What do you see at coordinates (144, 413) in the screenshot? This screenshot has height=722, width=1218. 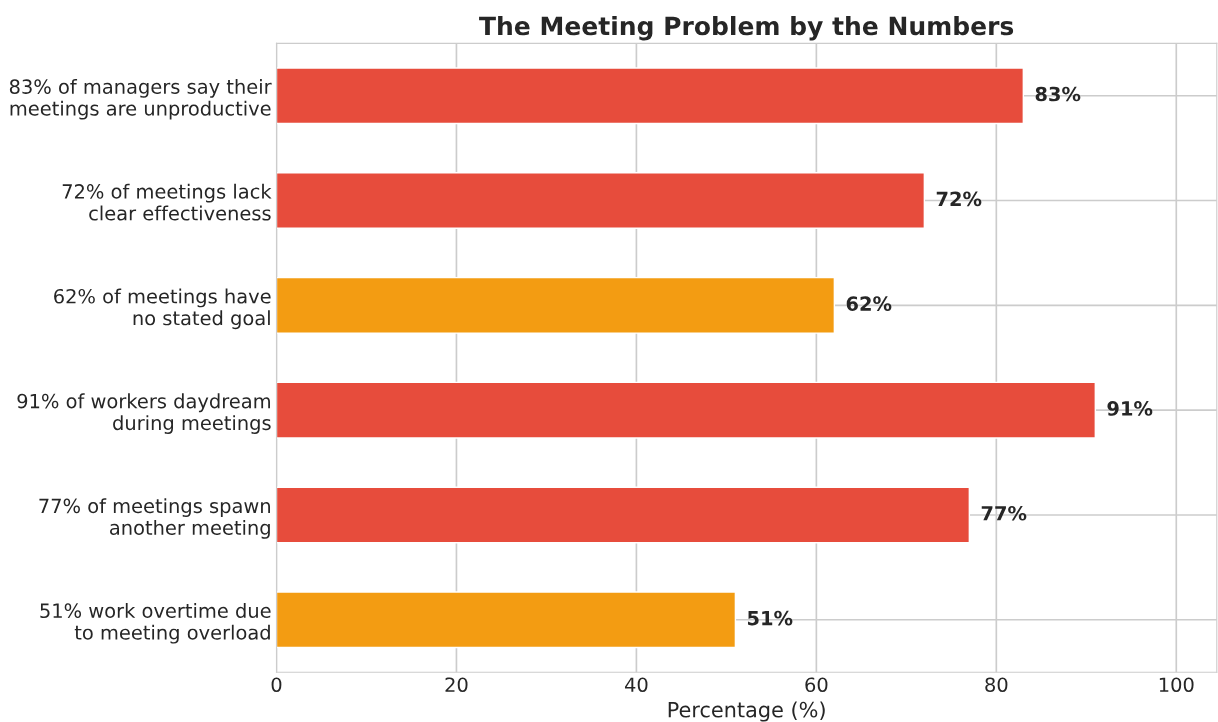 I see `y-tick-label: 91% of workers daydream during meetings` at bounding box center [144, 413].